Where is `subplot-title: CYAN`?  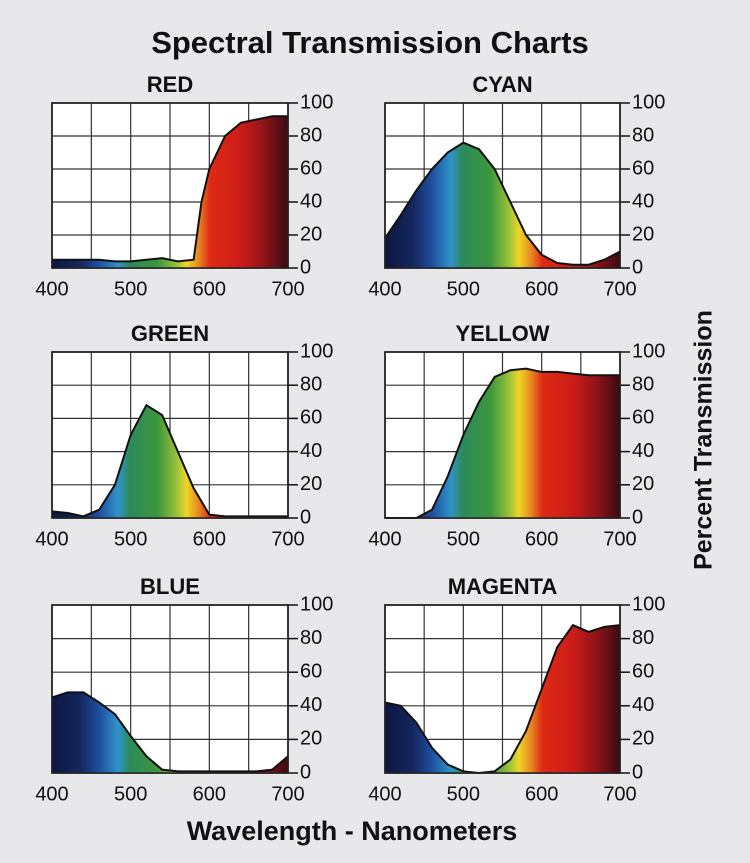
subplot-title: CYAN is located at coordinates (502, 84).